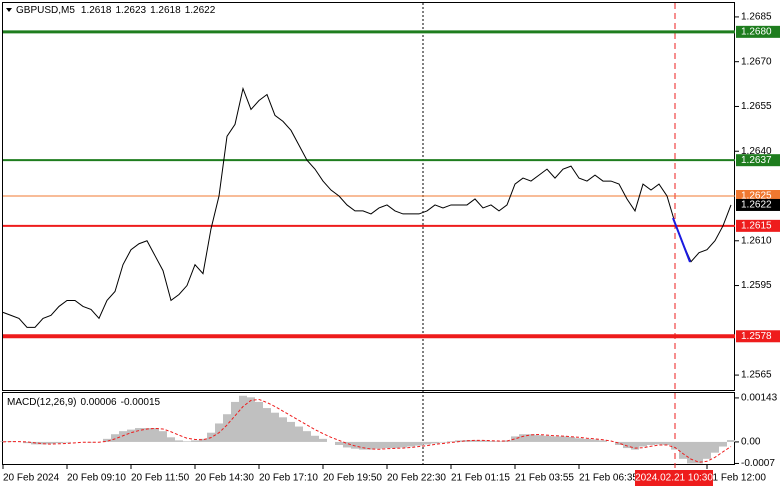  What do you see at coordinates (751, 442) in the screenshot?
I see `y-tick-label: 0.00` at bounding box center [751, 442].